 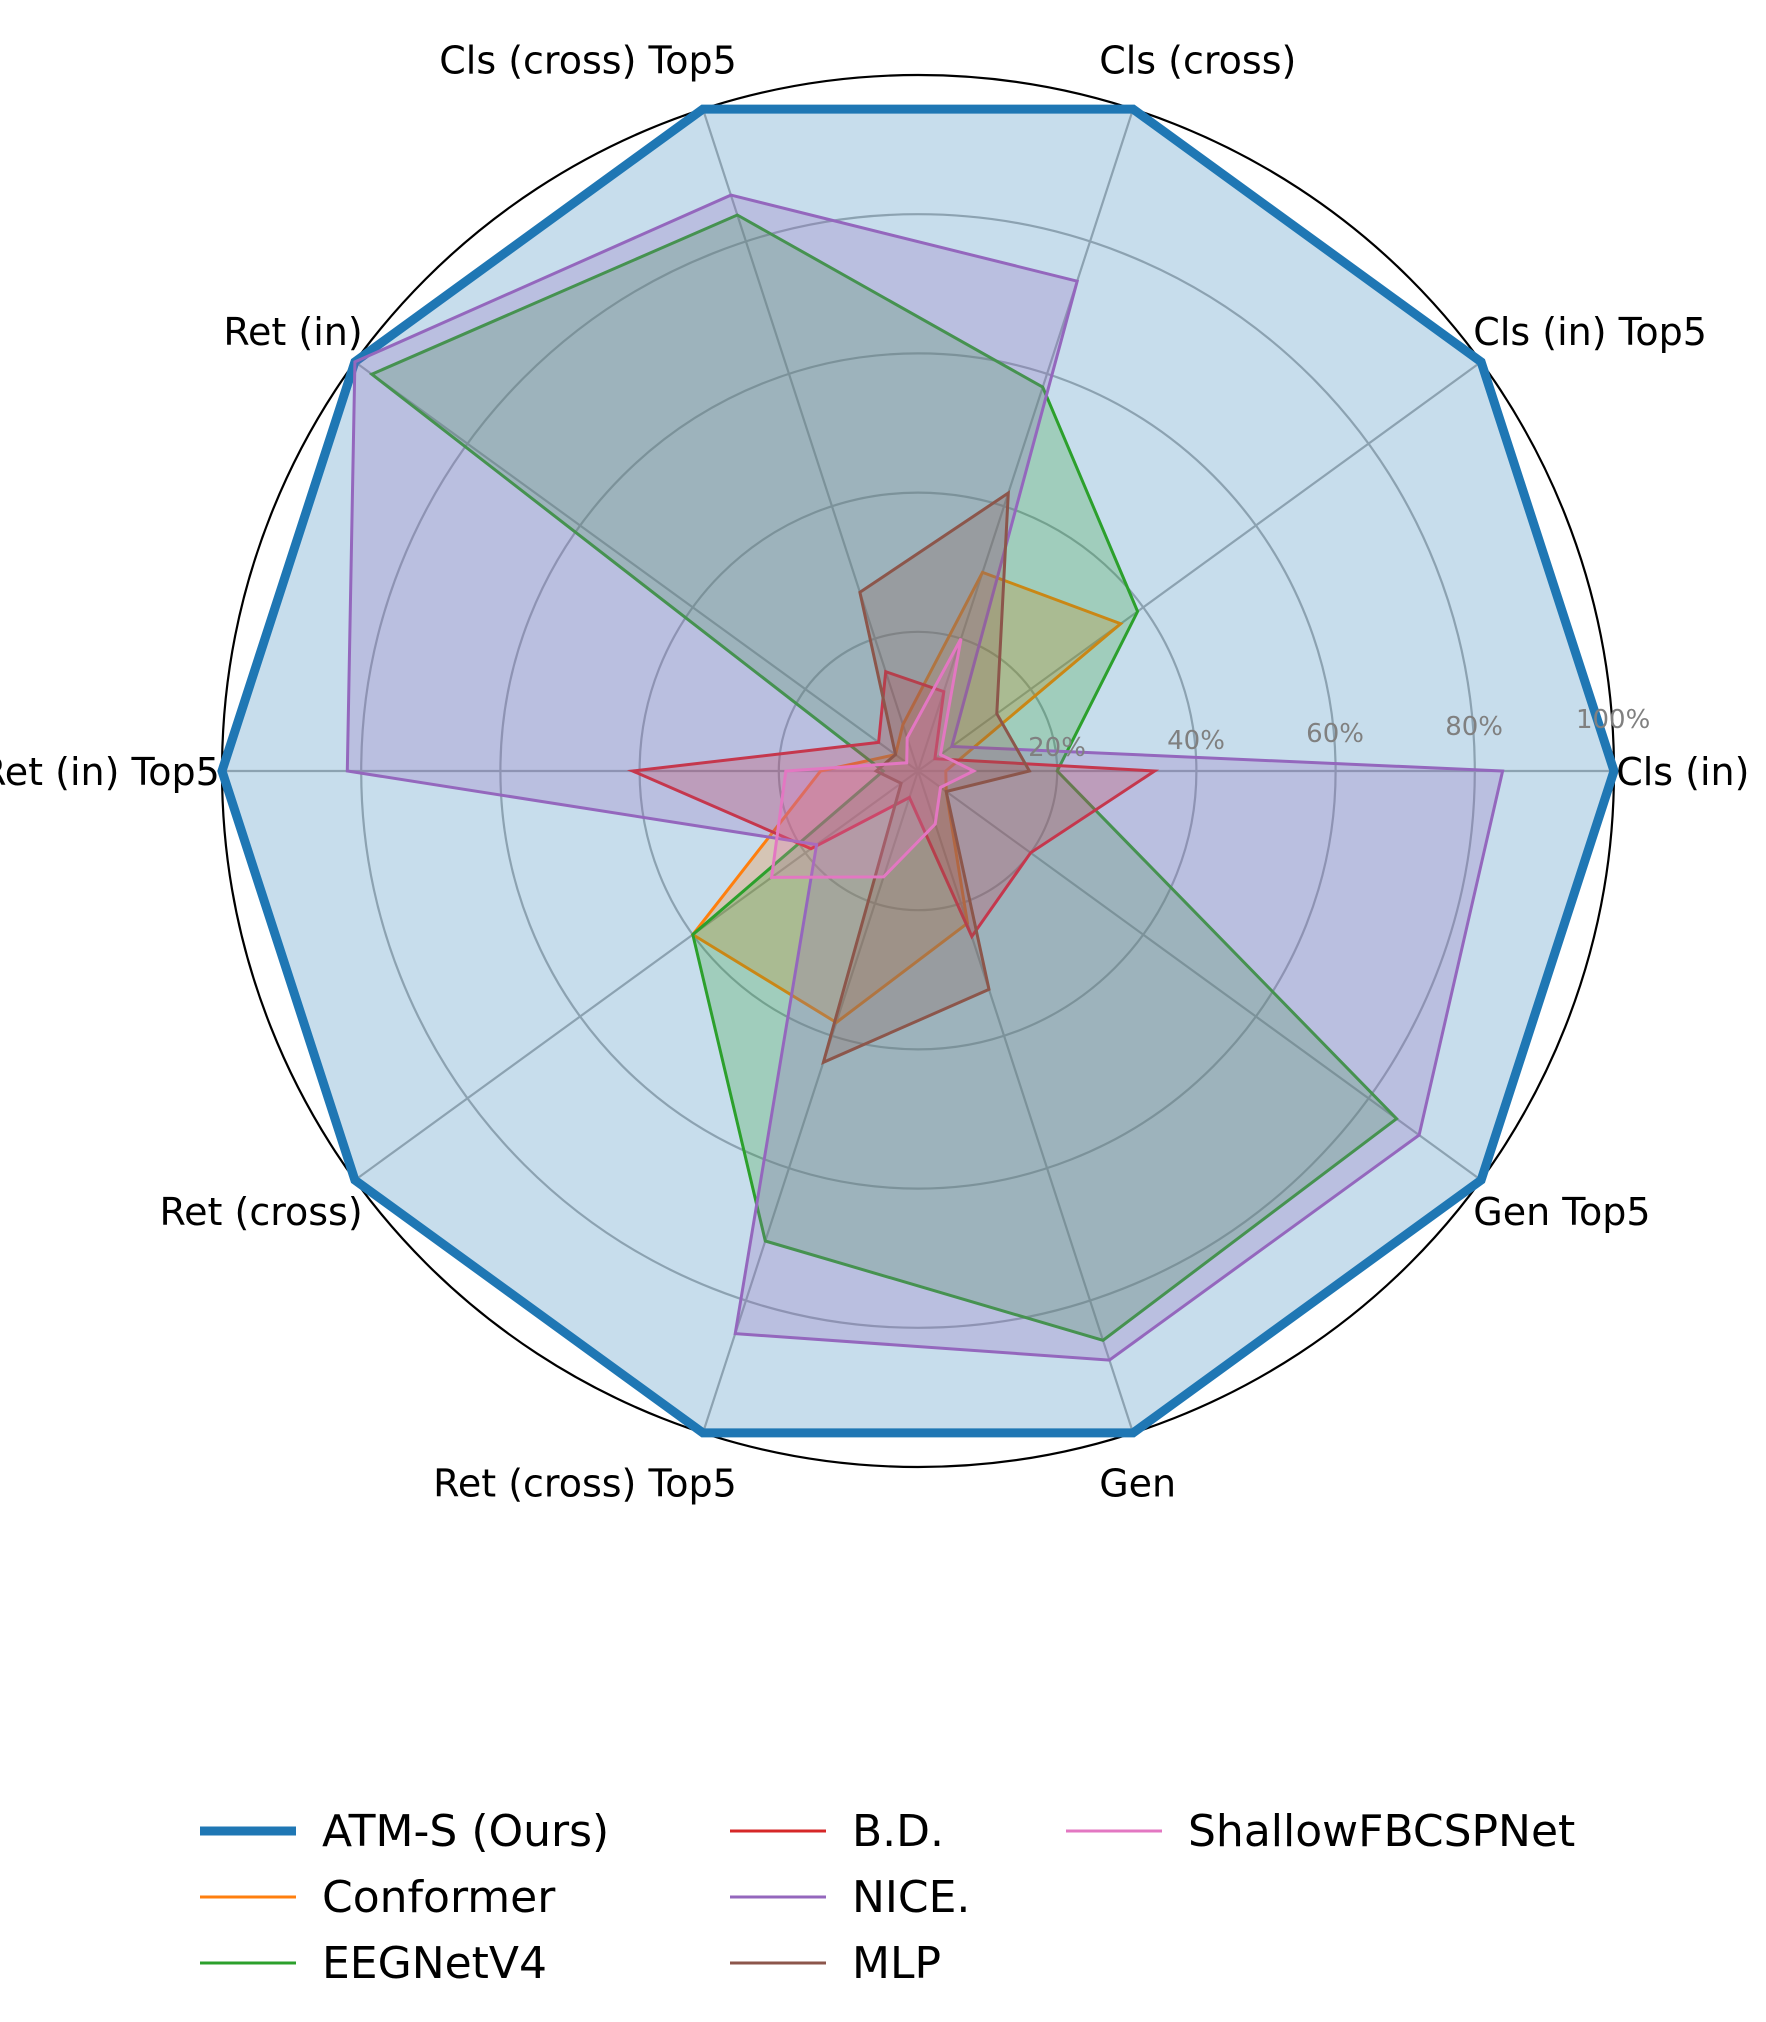 What do you see at coordinates (1474, 727) in the screenshot?
I see `radial-tick-label: 80%` at bounding box center [1474, 727].